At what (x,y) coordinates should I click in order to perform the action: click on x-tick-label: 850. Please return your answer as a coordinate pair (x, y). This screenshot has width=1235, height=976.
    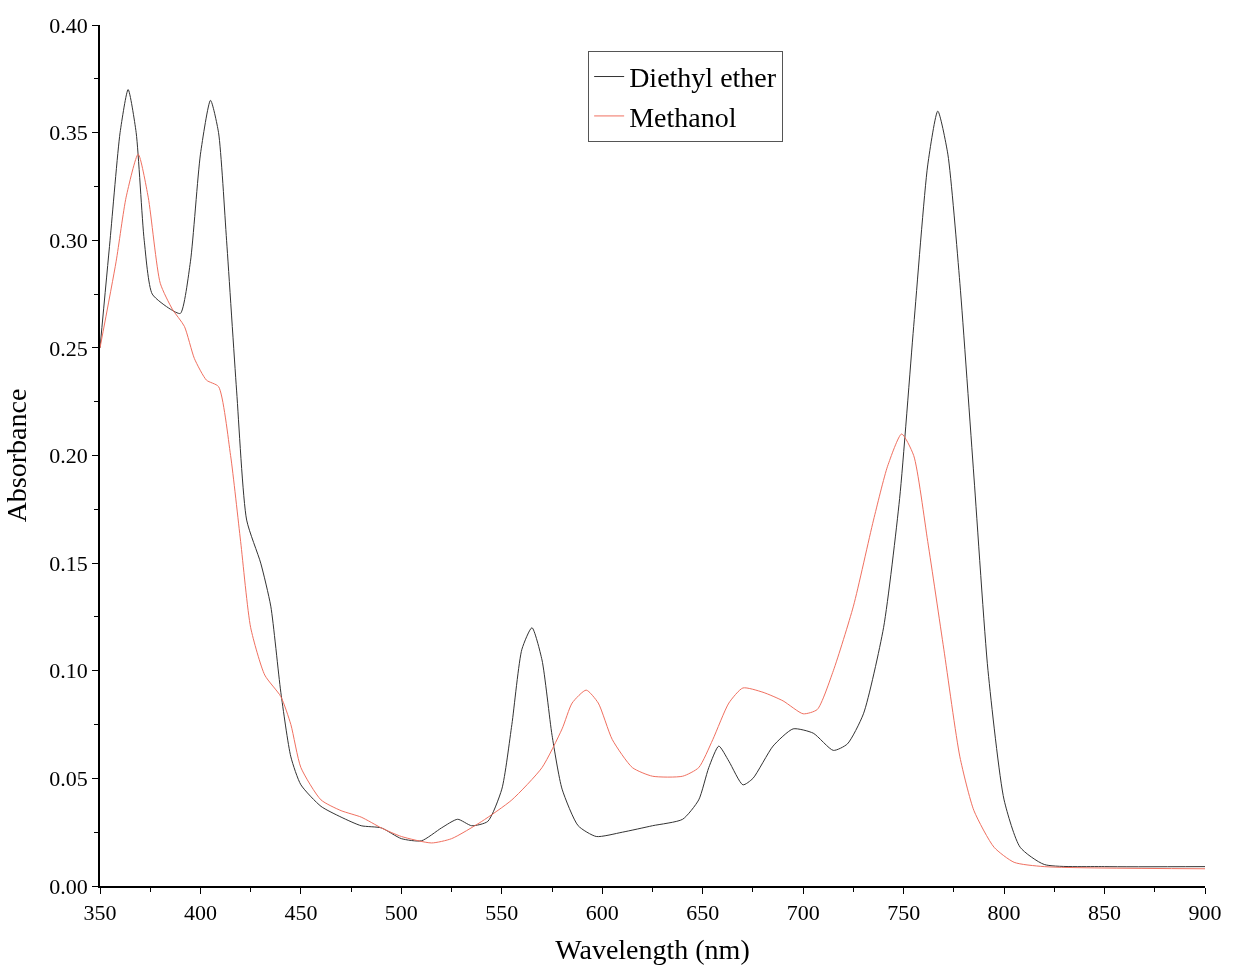
    Looking at the image, I should click on (1105, 913).